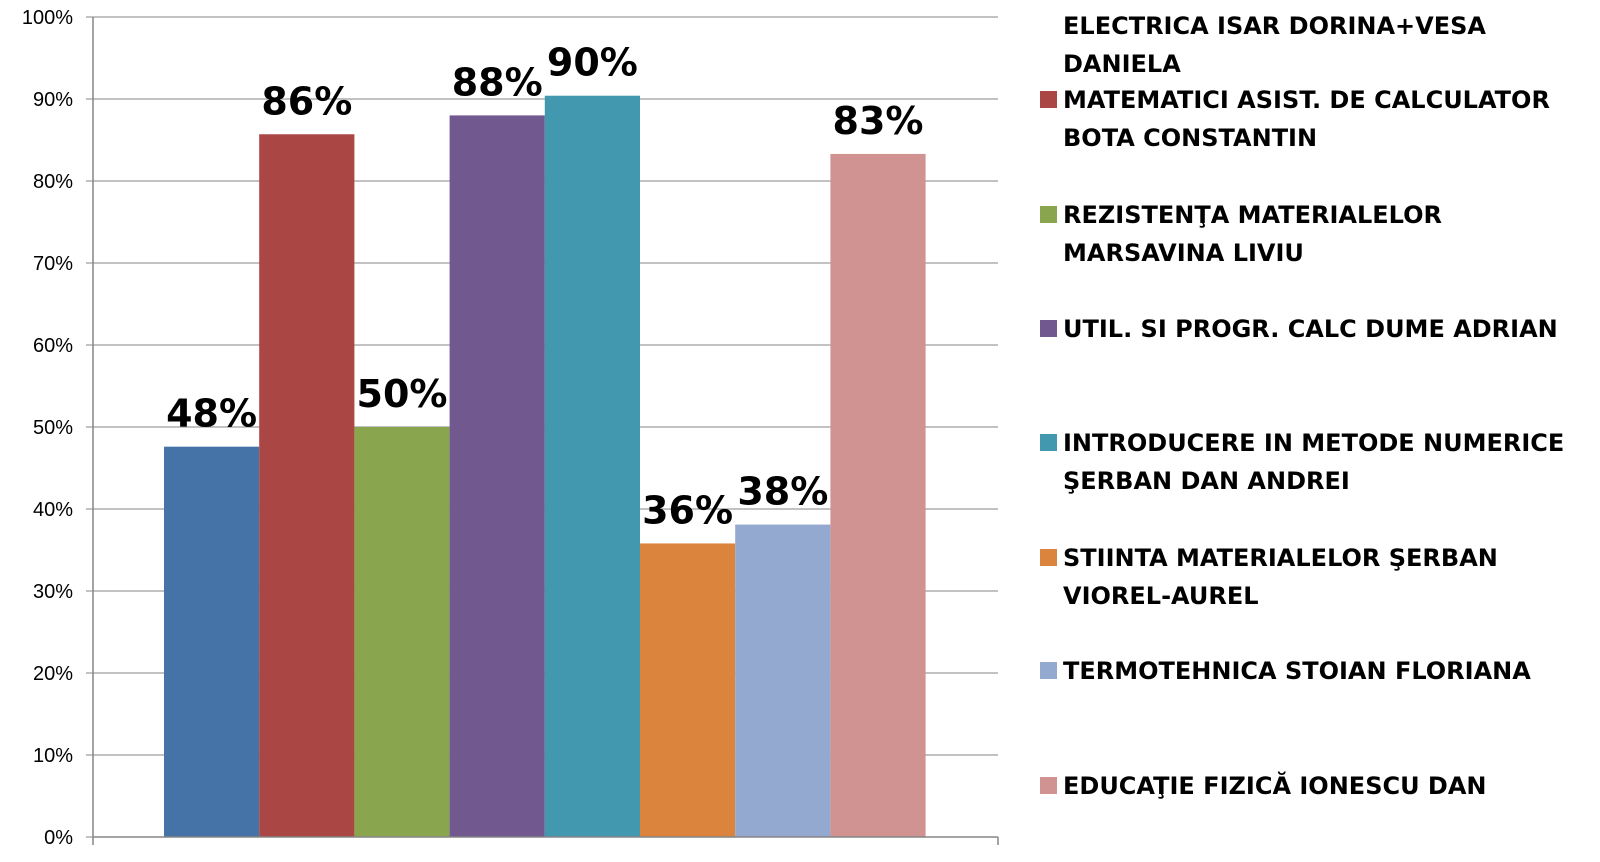 The image size is (1600, 862). Describe the element at coordinates (58, 838) in the screenshot. I see `y-tick-label: 0%` at that location.